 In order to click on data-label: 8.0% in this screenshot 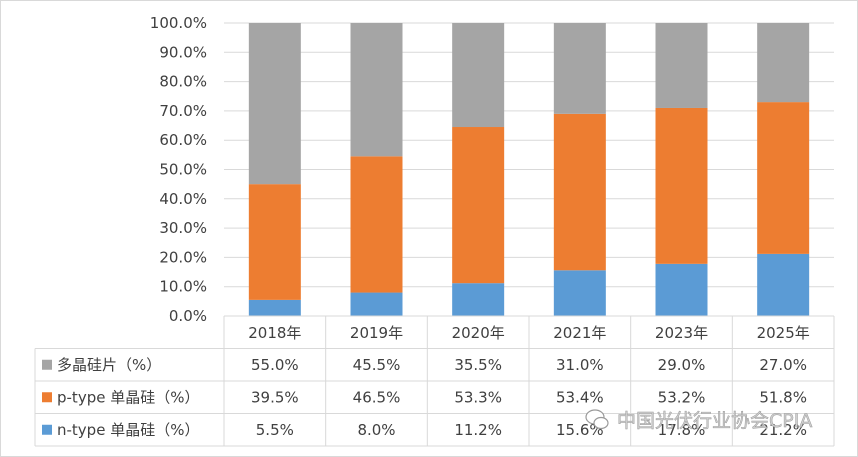, I will do `click(376, 430)`.